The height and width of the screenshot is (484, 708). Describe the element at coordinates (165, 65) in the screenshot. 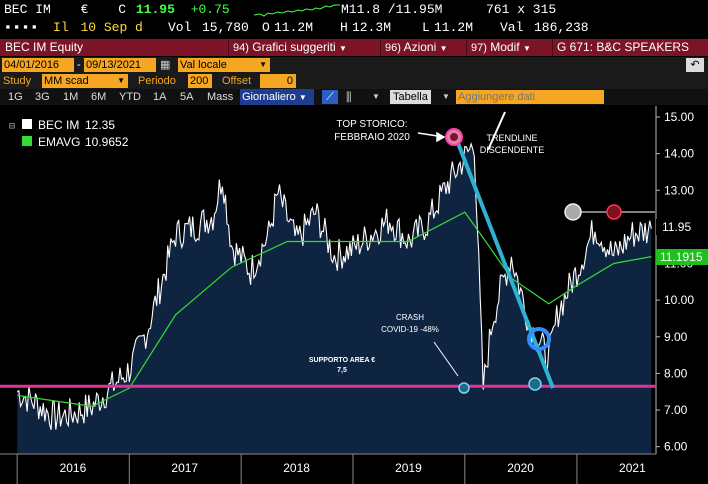

I see `calendar-icon: ▦` at that location.